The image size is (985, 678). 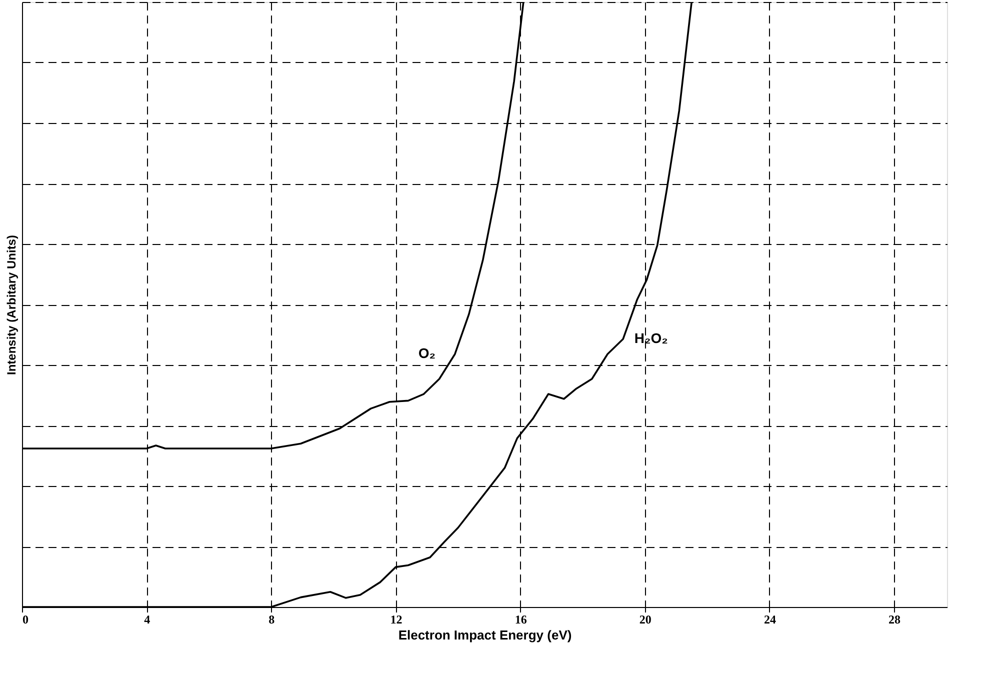 What do you see at coordinates (485, 635) in the screenshot?
I see `x-axis-title: Electron Impact Energy (eV)` at bounding box center [485, 635].